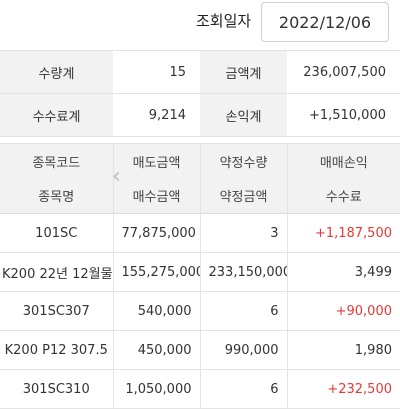 Image resolution: width=400 pixels, height=409 pixels. What do you see at coordinates (325, 22) in the screenshot?
I see `query-date-input: 2022/12/06` at bounding box center [325, 22].